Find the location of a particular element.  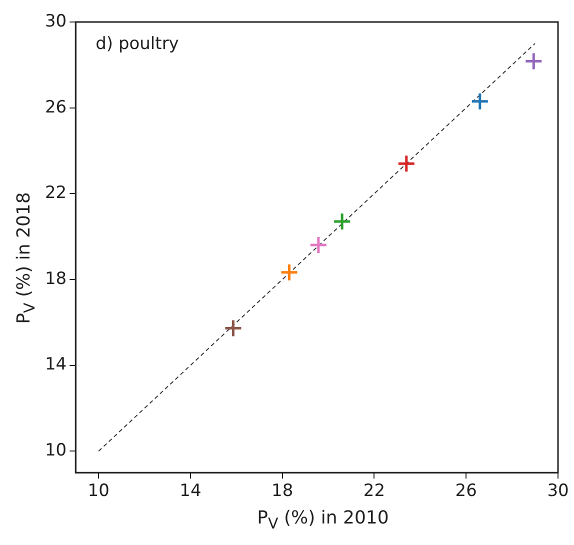

y-tick-label: 22 is located at coordinates (55, 193).